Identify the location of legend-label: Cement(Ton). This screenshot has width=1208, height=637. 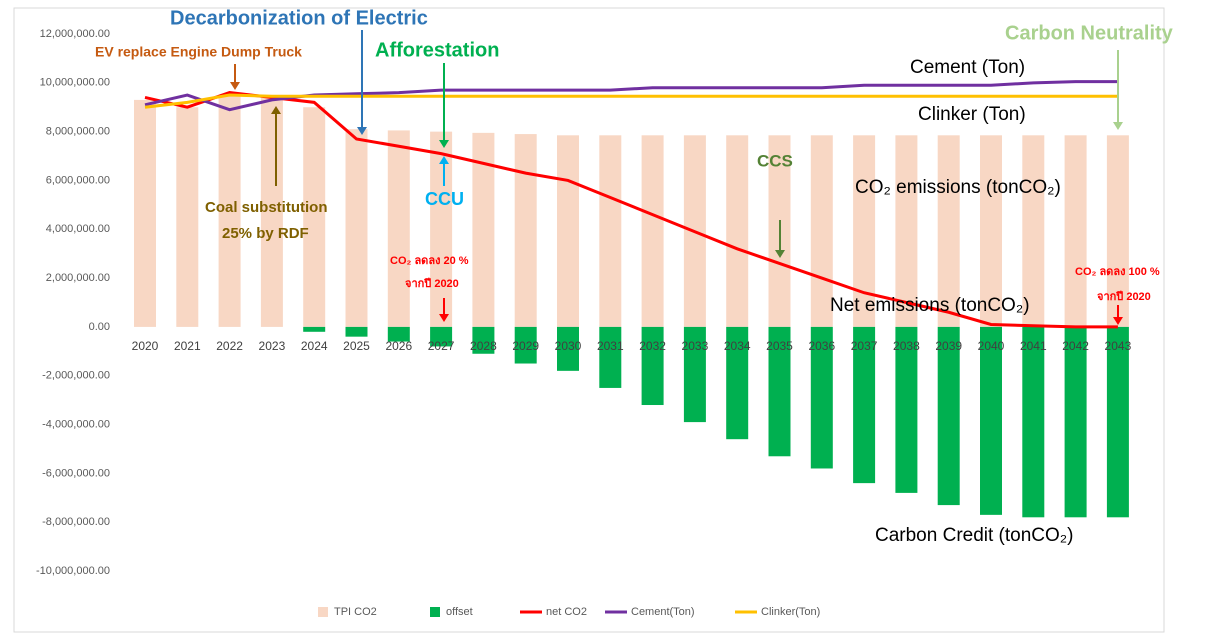
(663, 612).